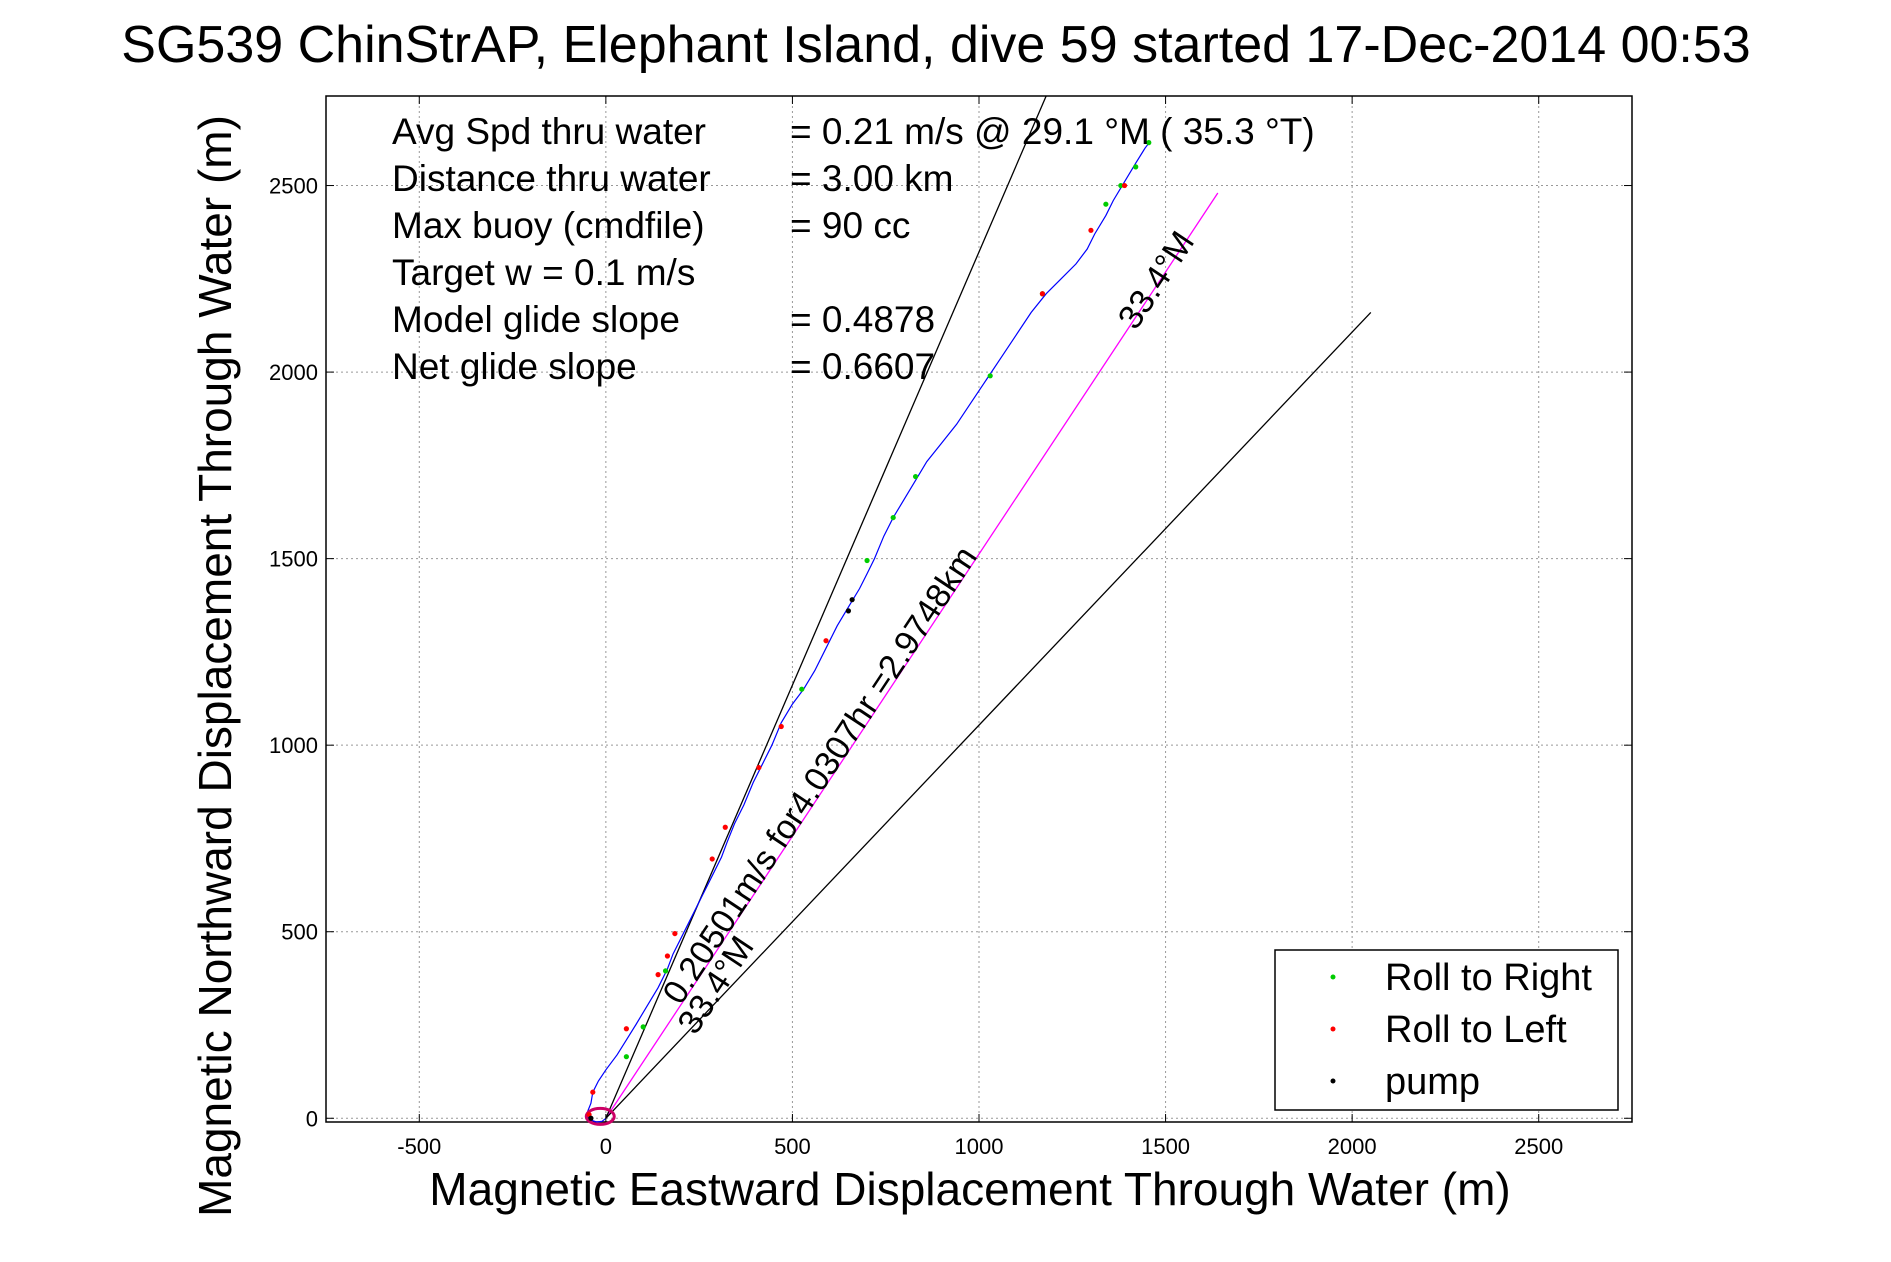  Describe the element at coordinates (1333, 1029) in the screenshot. I see `legend-marker-roll-left` at that location.